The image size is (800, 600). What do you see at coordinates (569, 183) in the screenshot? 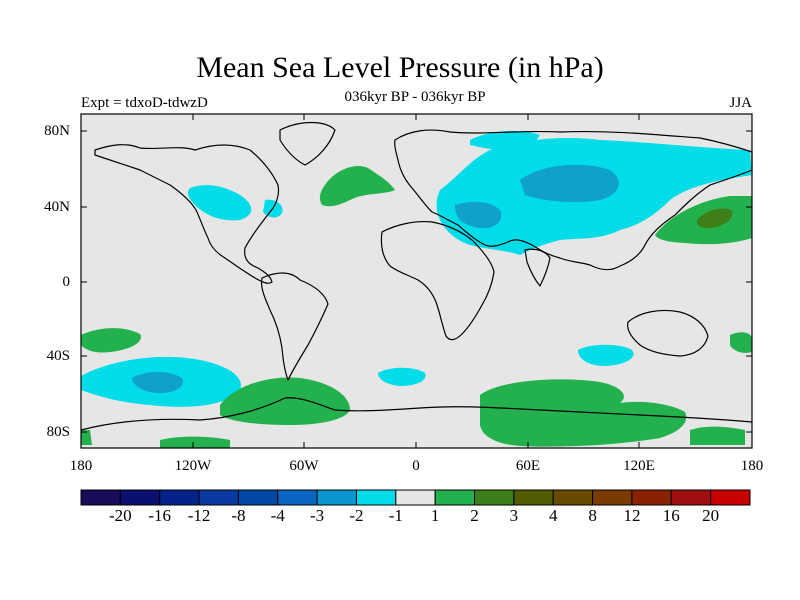
I see `negative-anomaly-siberia-core` at bounding box center [569, 183].